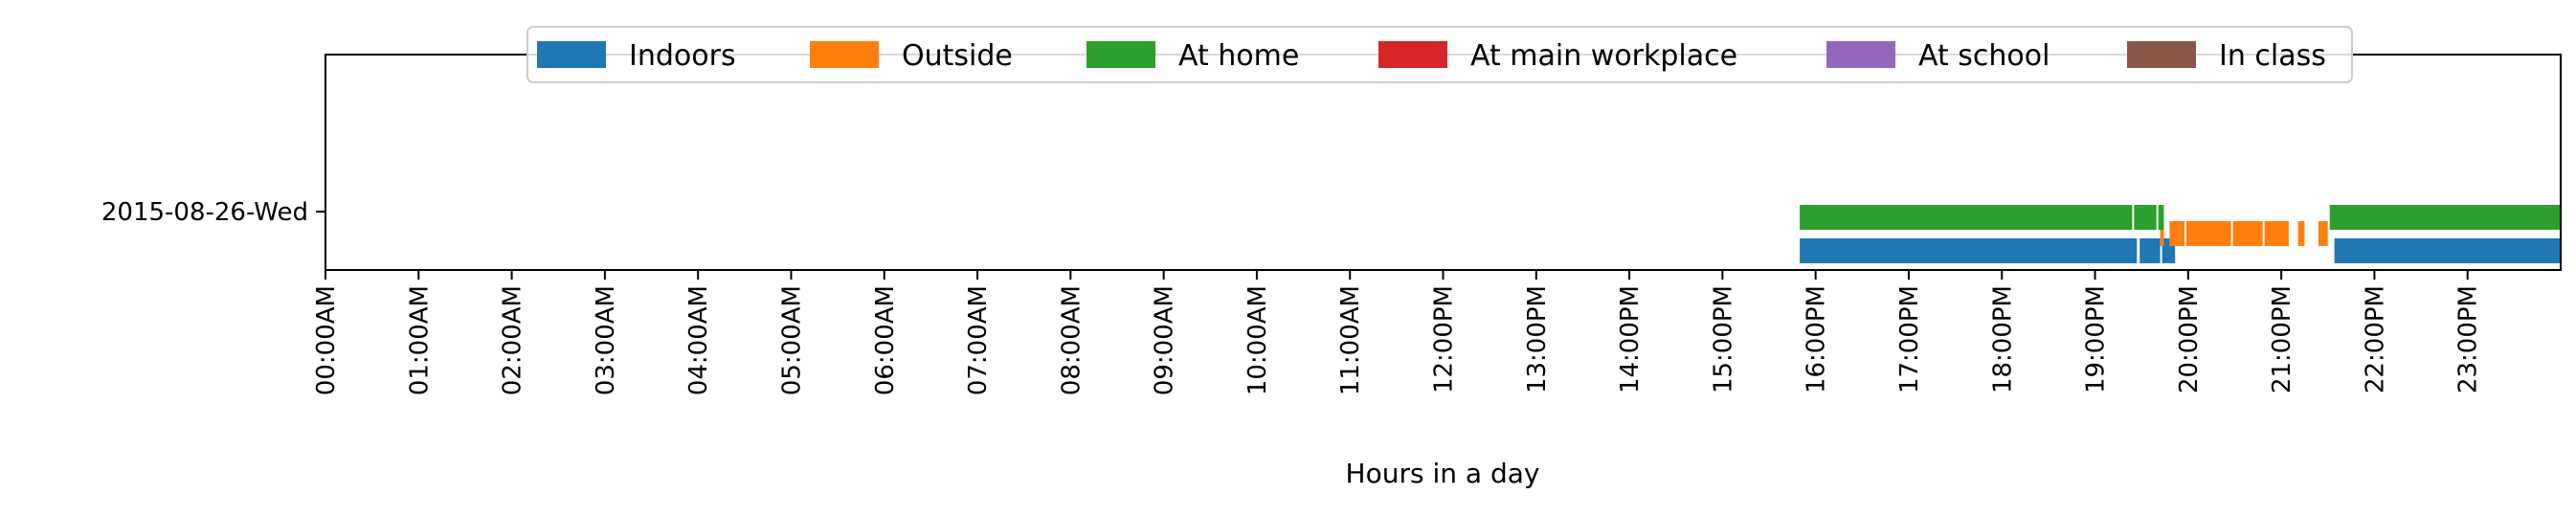  I want to click on x-tick-label: 12:00PM, so click(1445, 339).